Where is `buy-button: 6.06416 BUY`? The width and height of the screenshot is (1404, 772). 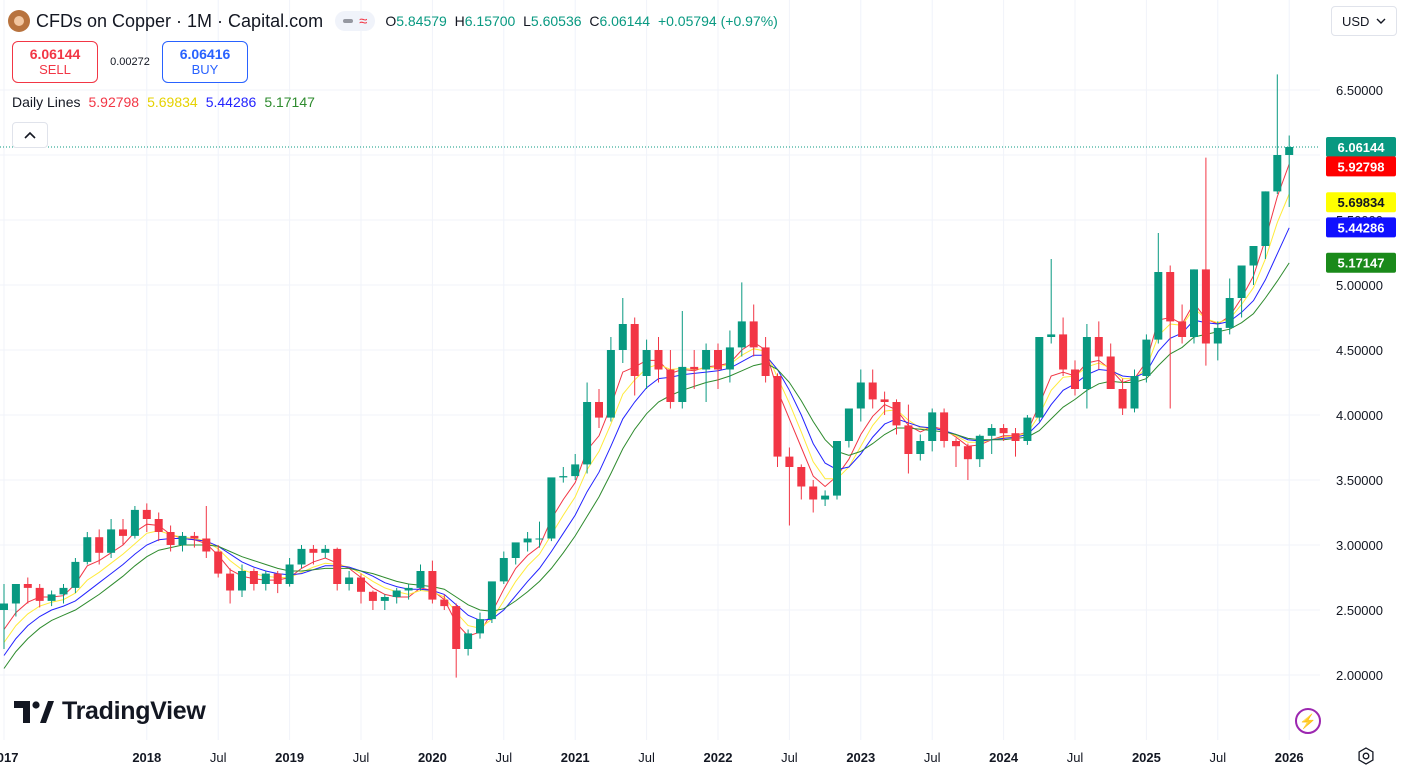
buy-button: 6.06416 BUY is located at coordinates (205, 62).